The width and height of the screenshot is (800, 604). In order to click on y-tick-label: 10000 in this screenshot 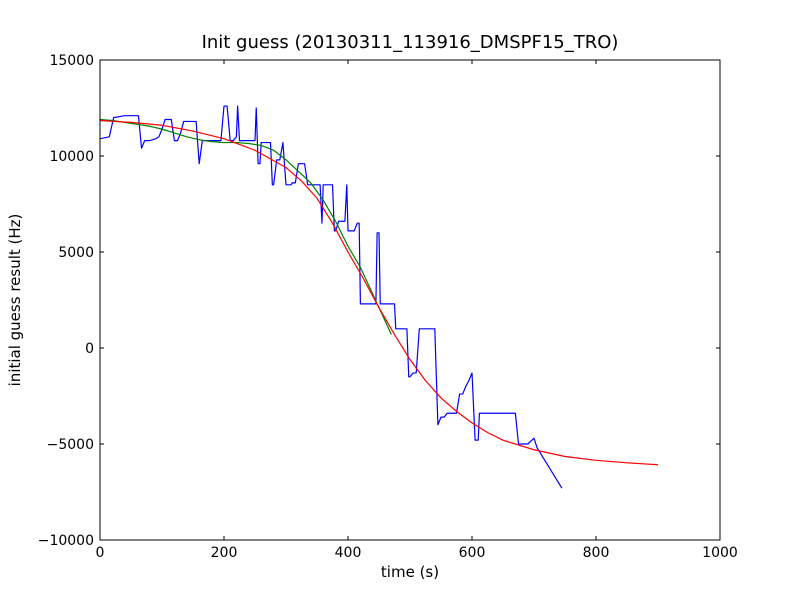, I will do `click(71, 157)`.